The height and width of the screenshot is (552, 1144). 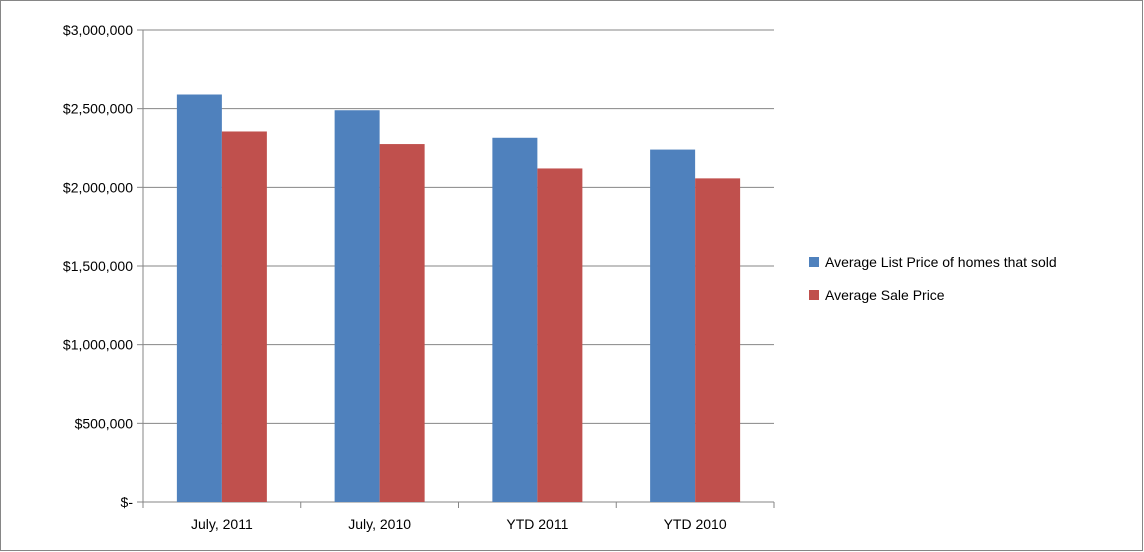 I want to click on legend-label: Average List Price of homes that sold, so click(x=941, y=262).